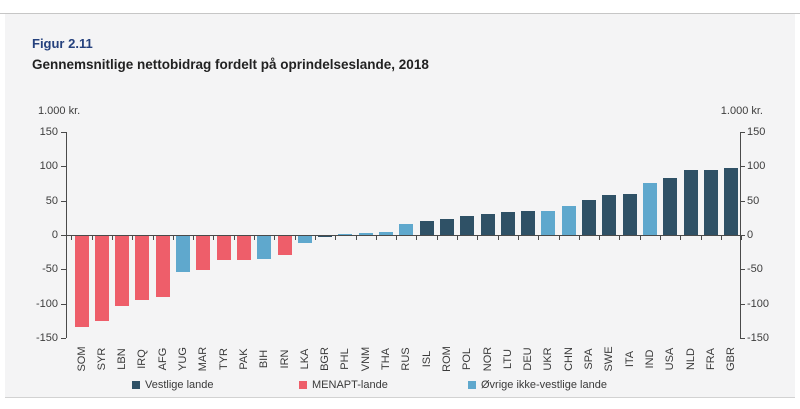 This screenshot has height=409, width=800. Describe the element at coordinates (691, 202) in the screenshot. I see `bar-NLD` at that location.